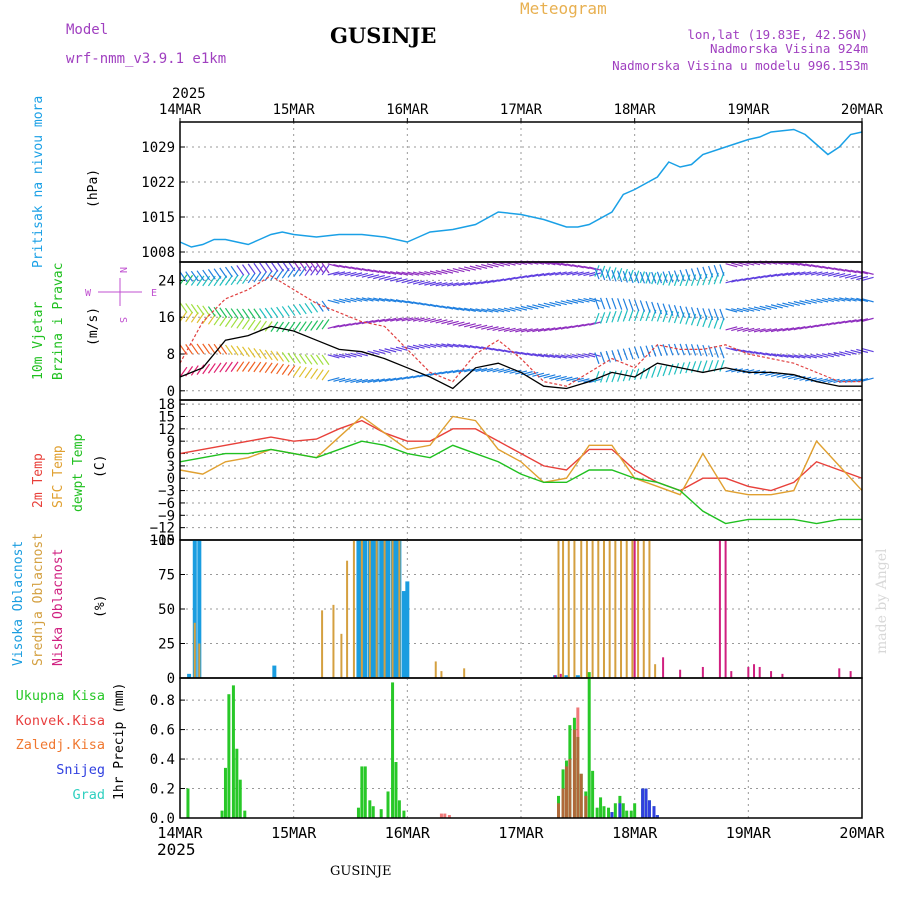 This screenshot has width=900, height=900. I want to click on cloud-label-3: Niska Oblacnost, so click(58, 607).